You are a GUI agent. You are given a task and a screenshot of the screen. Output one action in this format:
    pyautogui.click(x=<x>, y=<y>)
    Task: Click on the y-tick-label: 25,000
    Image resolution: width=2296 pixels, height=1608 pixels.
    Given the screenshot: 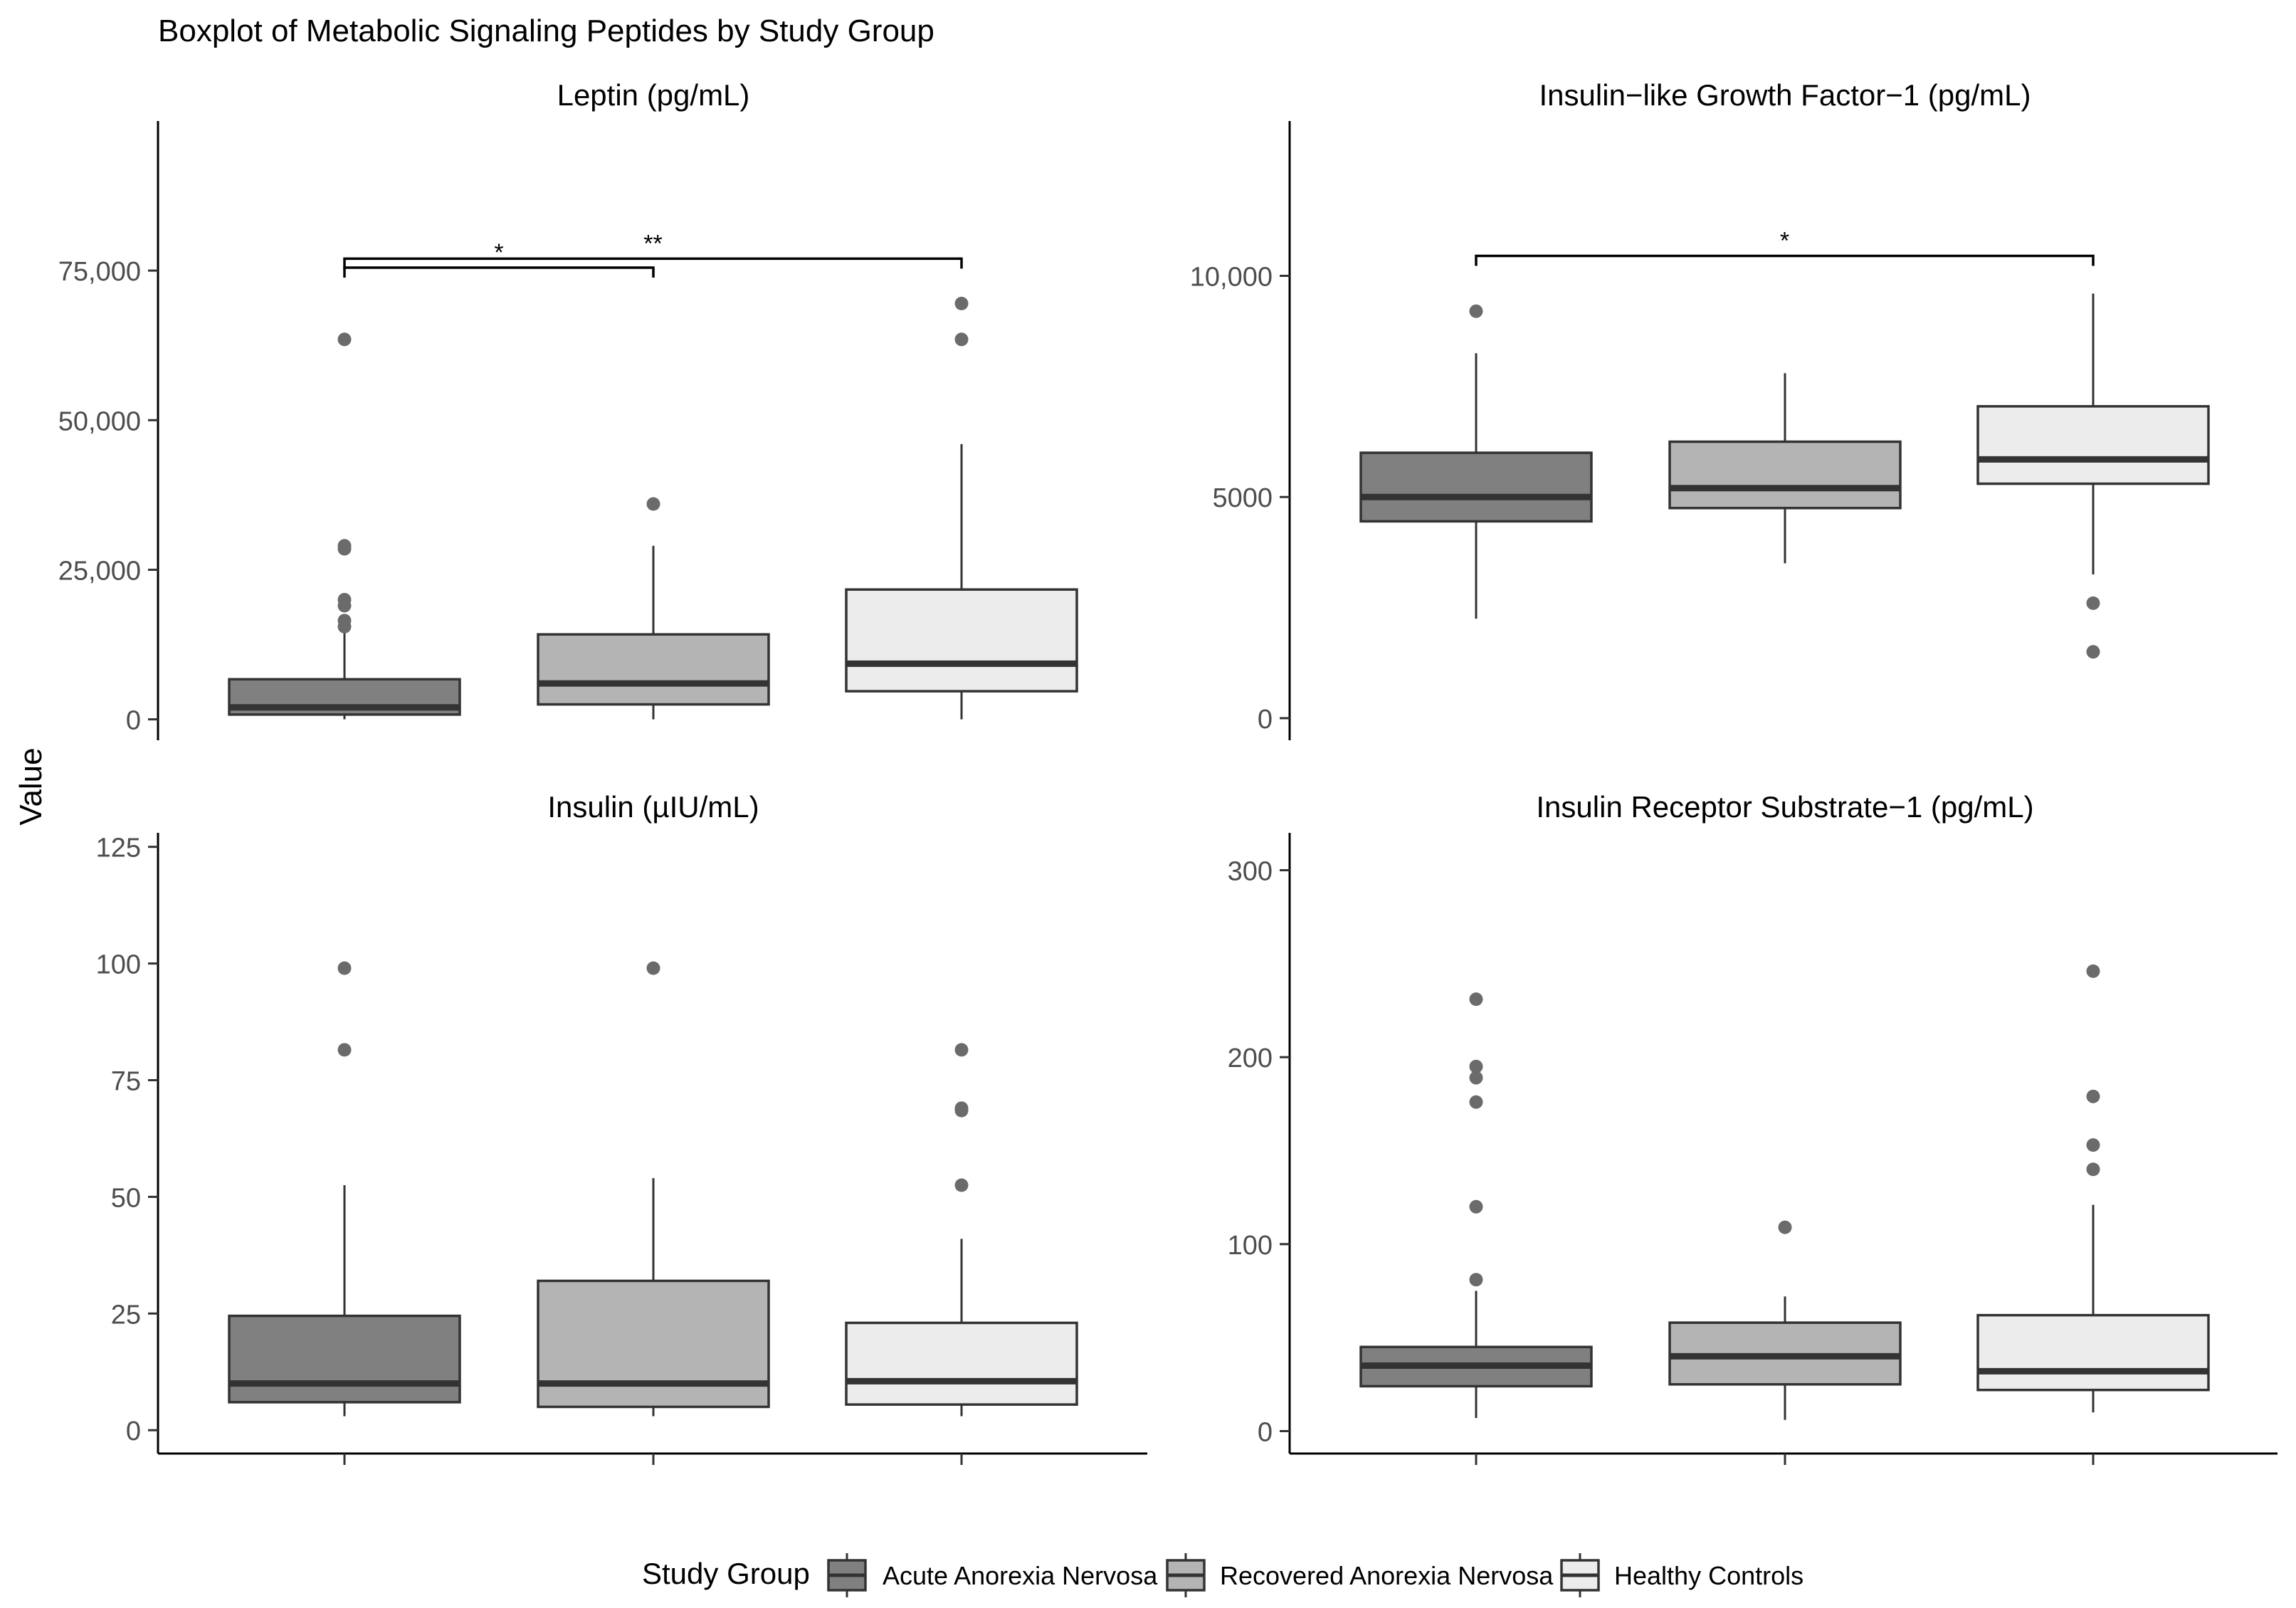 What is the action you would take?
    pyautogui.click(x=99, y=571)
    